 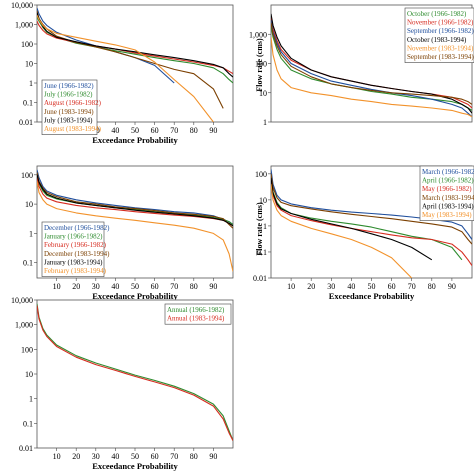 I want to click on legend: Annual (1966-1982)Annual (1983-1994), so click(x=198, y=314).